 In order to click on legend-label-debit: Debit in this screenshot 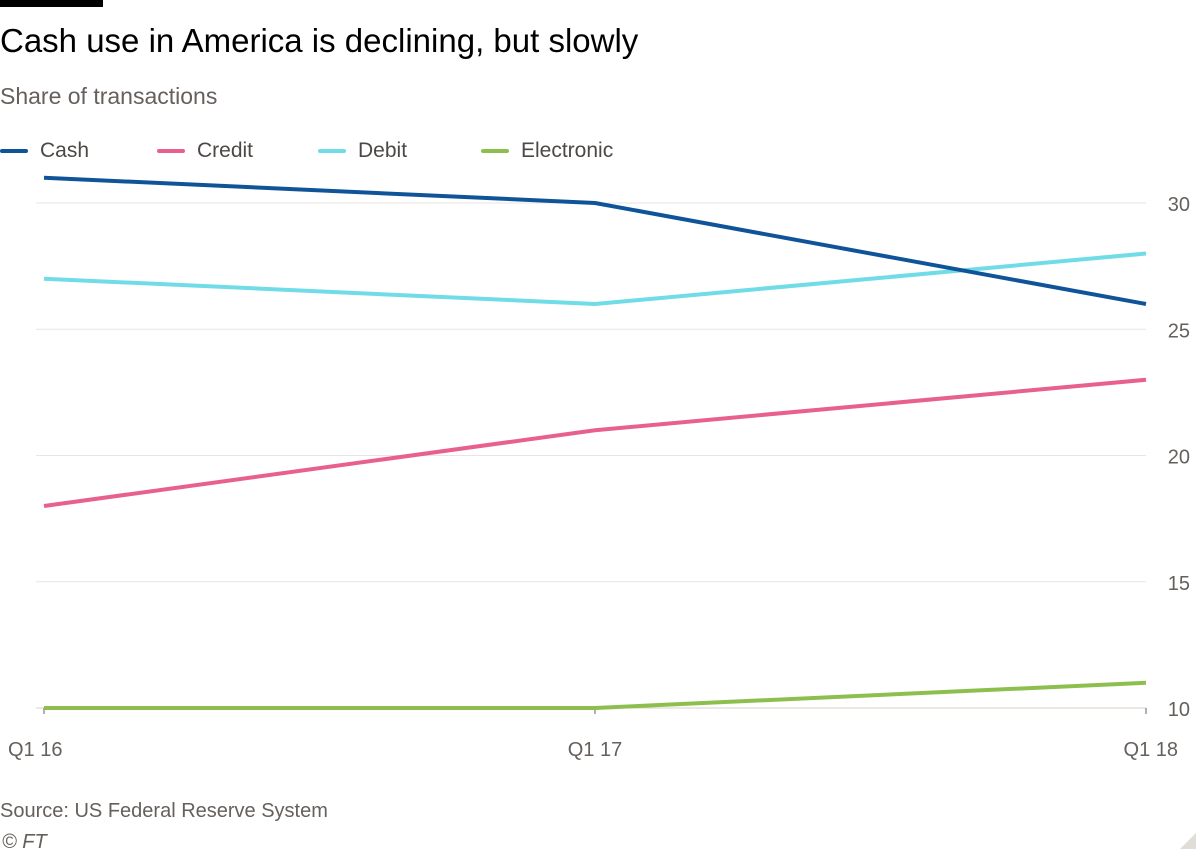, I will do `click(383, 150)`.